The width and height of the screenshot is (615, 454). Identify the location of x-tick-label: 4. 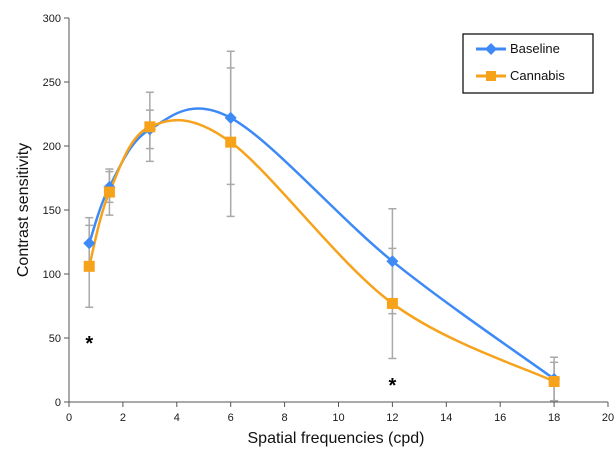
(177, 418).